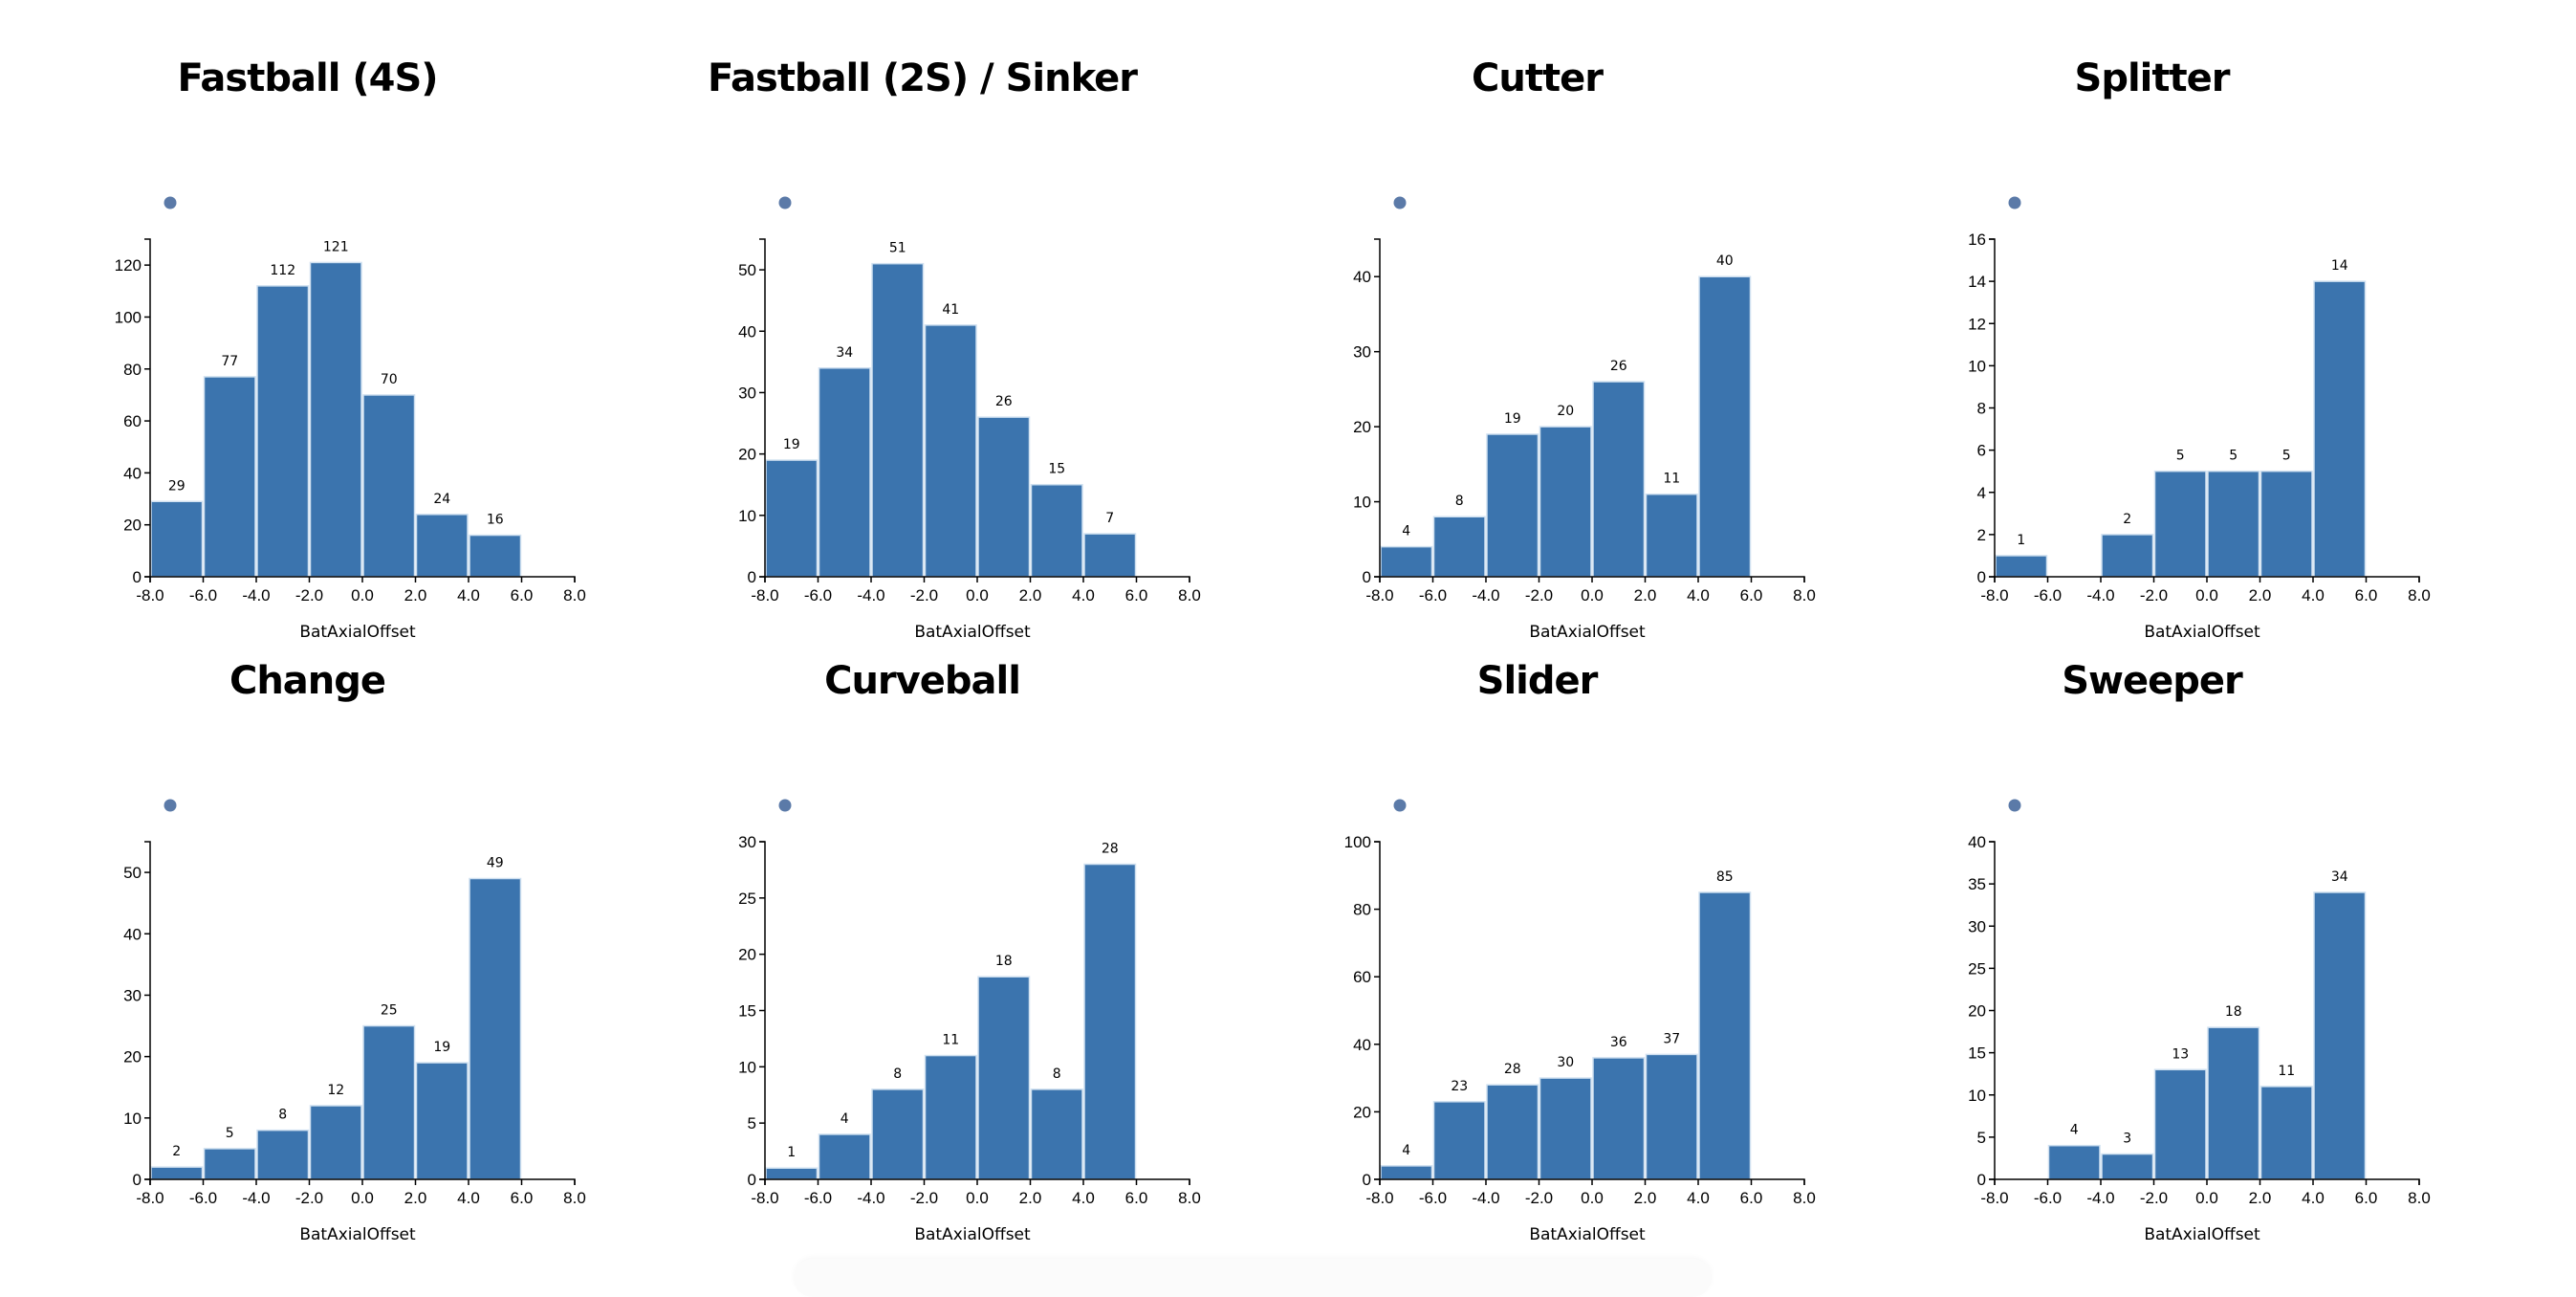 The image size is (2576, 1297). What do you see at coordinates (147, 1010) in the screenshot?
I see `y-axis-line` at bounding box center [147, 1010].